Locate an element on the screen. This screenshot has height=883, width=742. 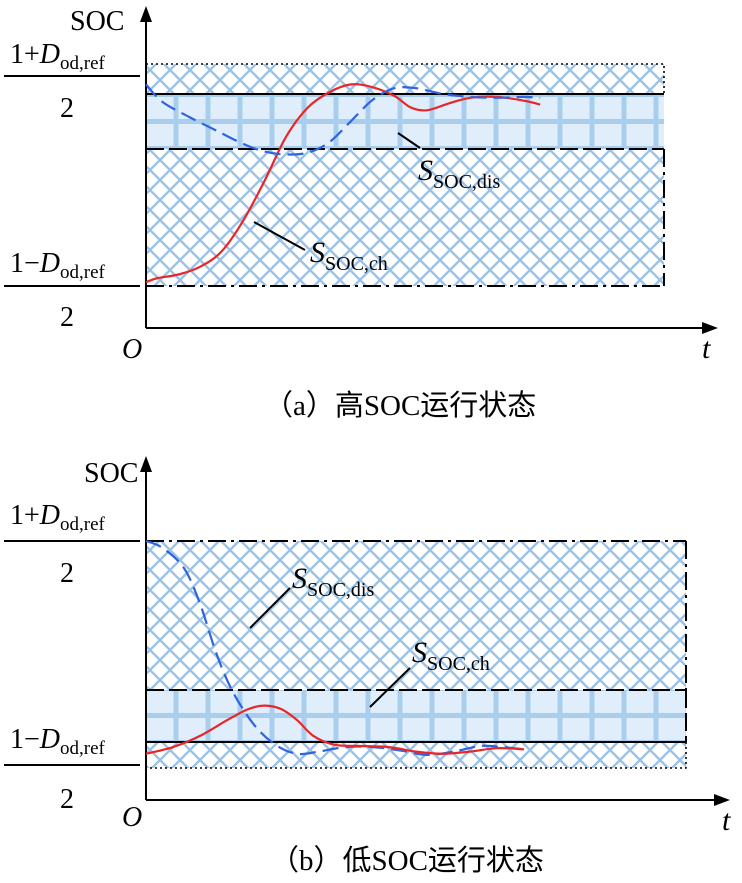
panel-b-upper-denominator: 2 is located at coordinates (67, 573).